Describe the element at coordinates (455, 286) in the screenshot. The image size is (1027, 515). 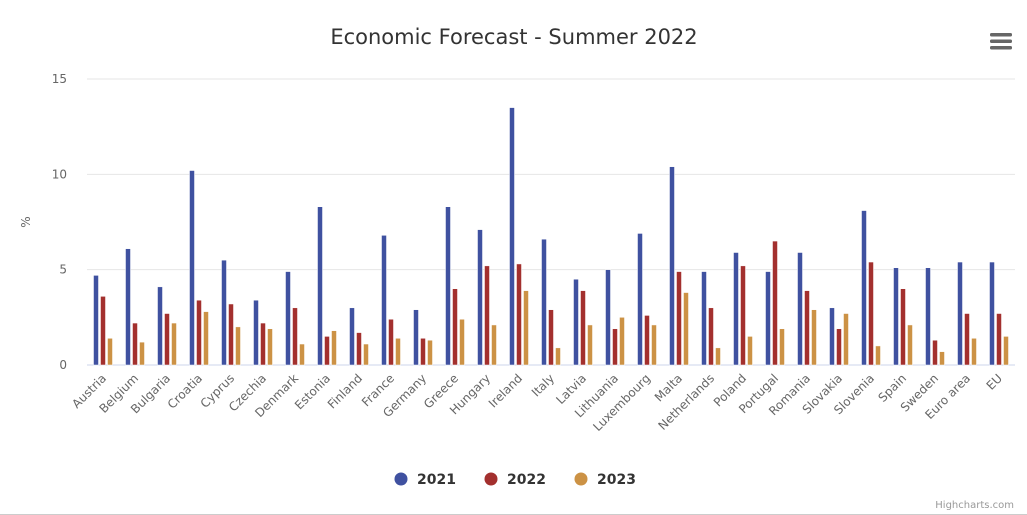
I see `category-group-greece` at that location.